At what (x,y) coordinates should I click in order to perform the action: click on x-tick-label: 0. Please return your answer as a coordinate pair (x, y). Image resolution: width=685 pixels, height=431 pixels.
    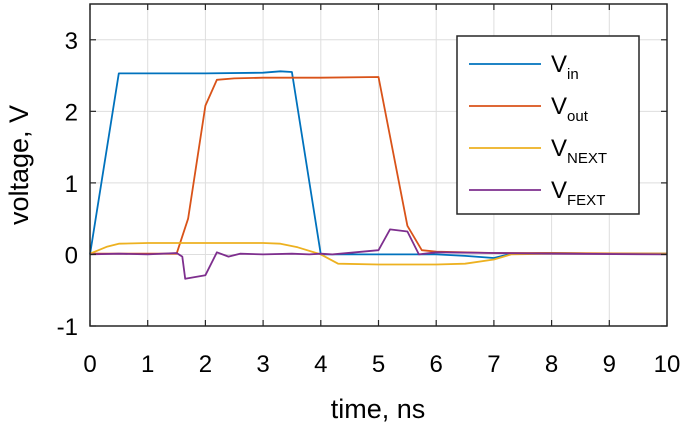
    Looking at the image, I should click on (89, 364).